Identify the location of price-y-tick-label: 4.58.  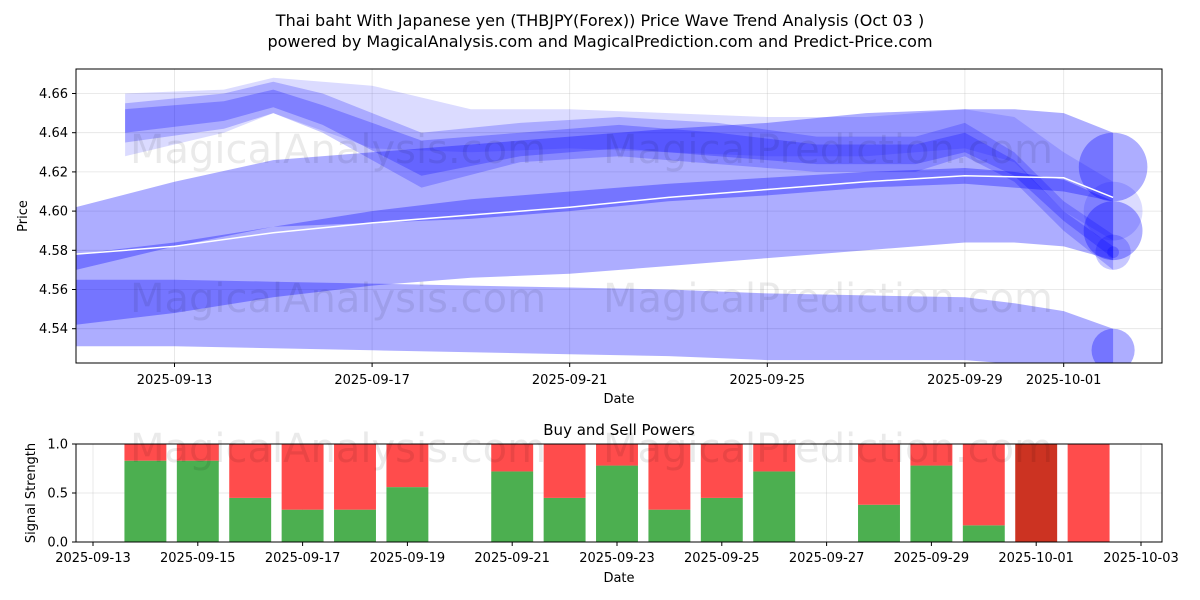
(53, 251).